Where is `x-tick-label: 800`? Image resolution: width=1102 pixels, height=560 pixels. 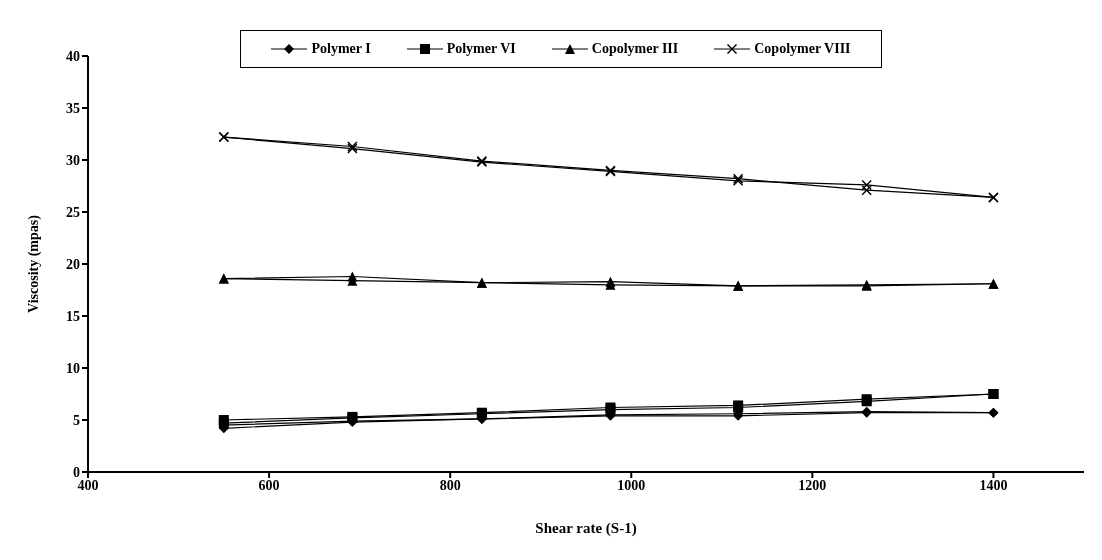 x-tick-label: 800 is located at coordinates (450, 485).